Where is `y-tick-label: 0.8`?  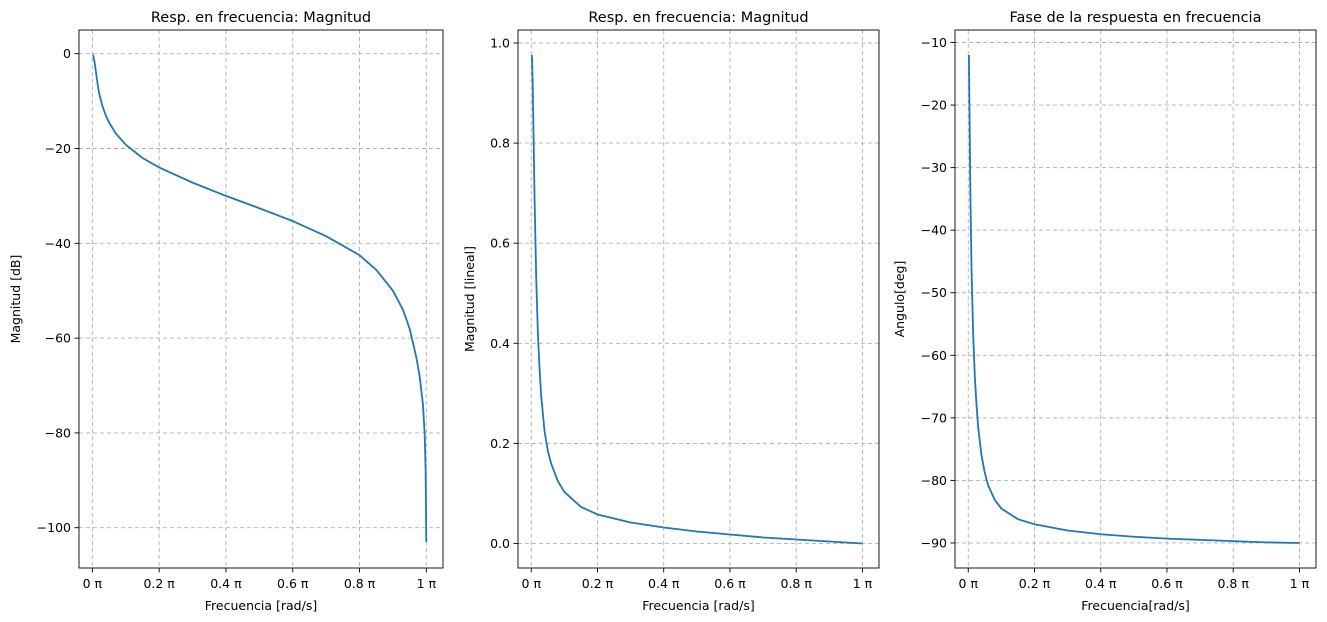 y-tick-label: 0.8 is located at coordinates (500, 143).